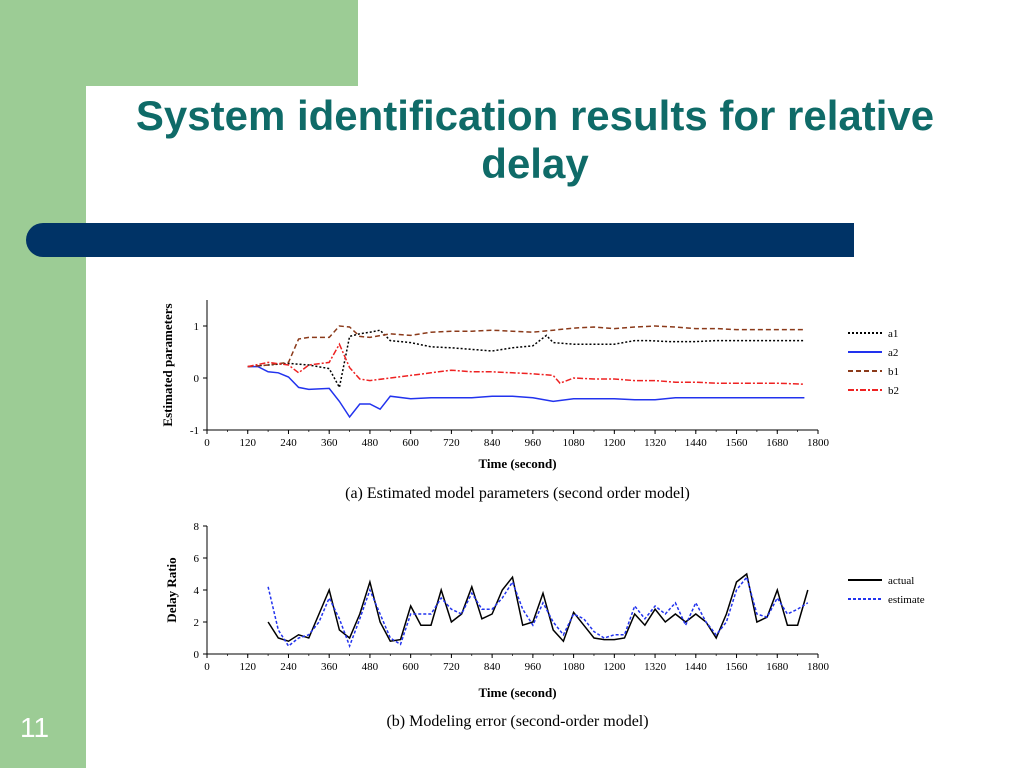 The width and height of the screenshot is (1024, 768). I want to click on legend-label-b1: b1, so click(893, 372).